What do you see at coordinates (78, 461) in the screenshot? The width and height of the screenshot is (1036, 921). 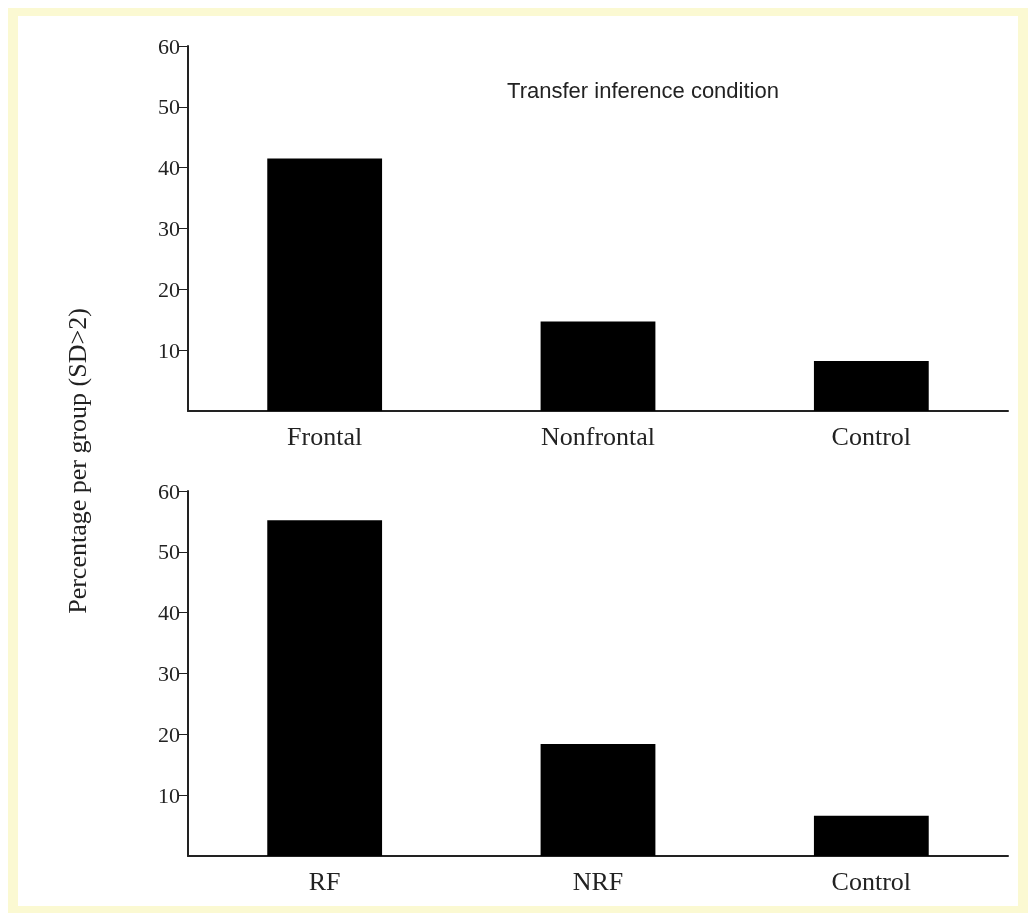 I see `y-axis-title: Percentage per group (SD>2)` at bounding box center [78, 461].